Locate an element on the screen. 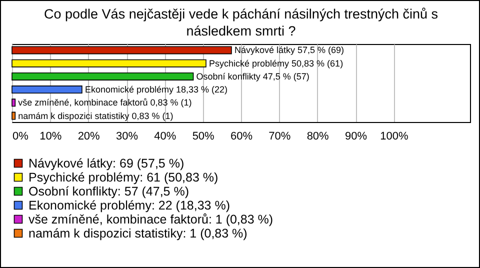  legend-label: Osobní konflikty: 57 (47,5 %) is located at coordinates (108, 191).